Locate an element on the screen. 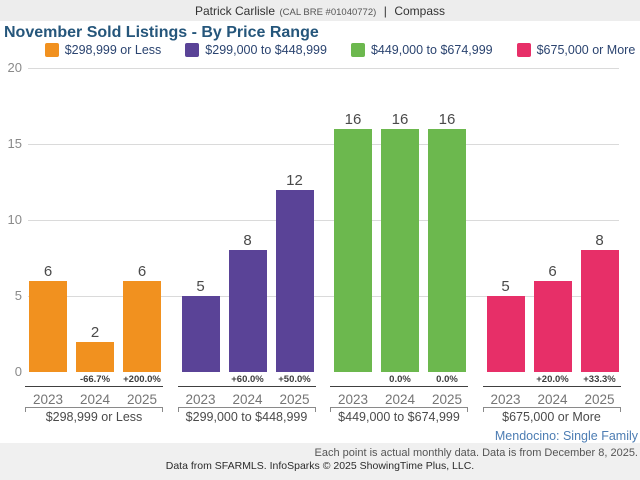  bar-2025-group1 is located at coordinates (142, 326).